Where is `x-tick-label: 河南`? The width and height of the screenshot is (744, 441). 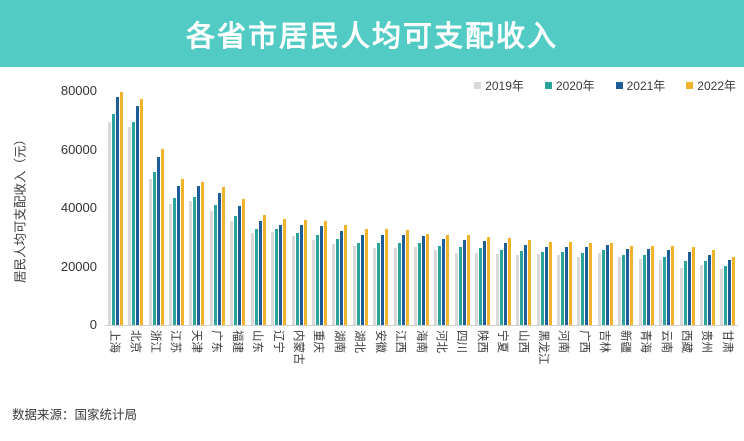 x-tick-label: 河南 is located at coordinates (563, 341).